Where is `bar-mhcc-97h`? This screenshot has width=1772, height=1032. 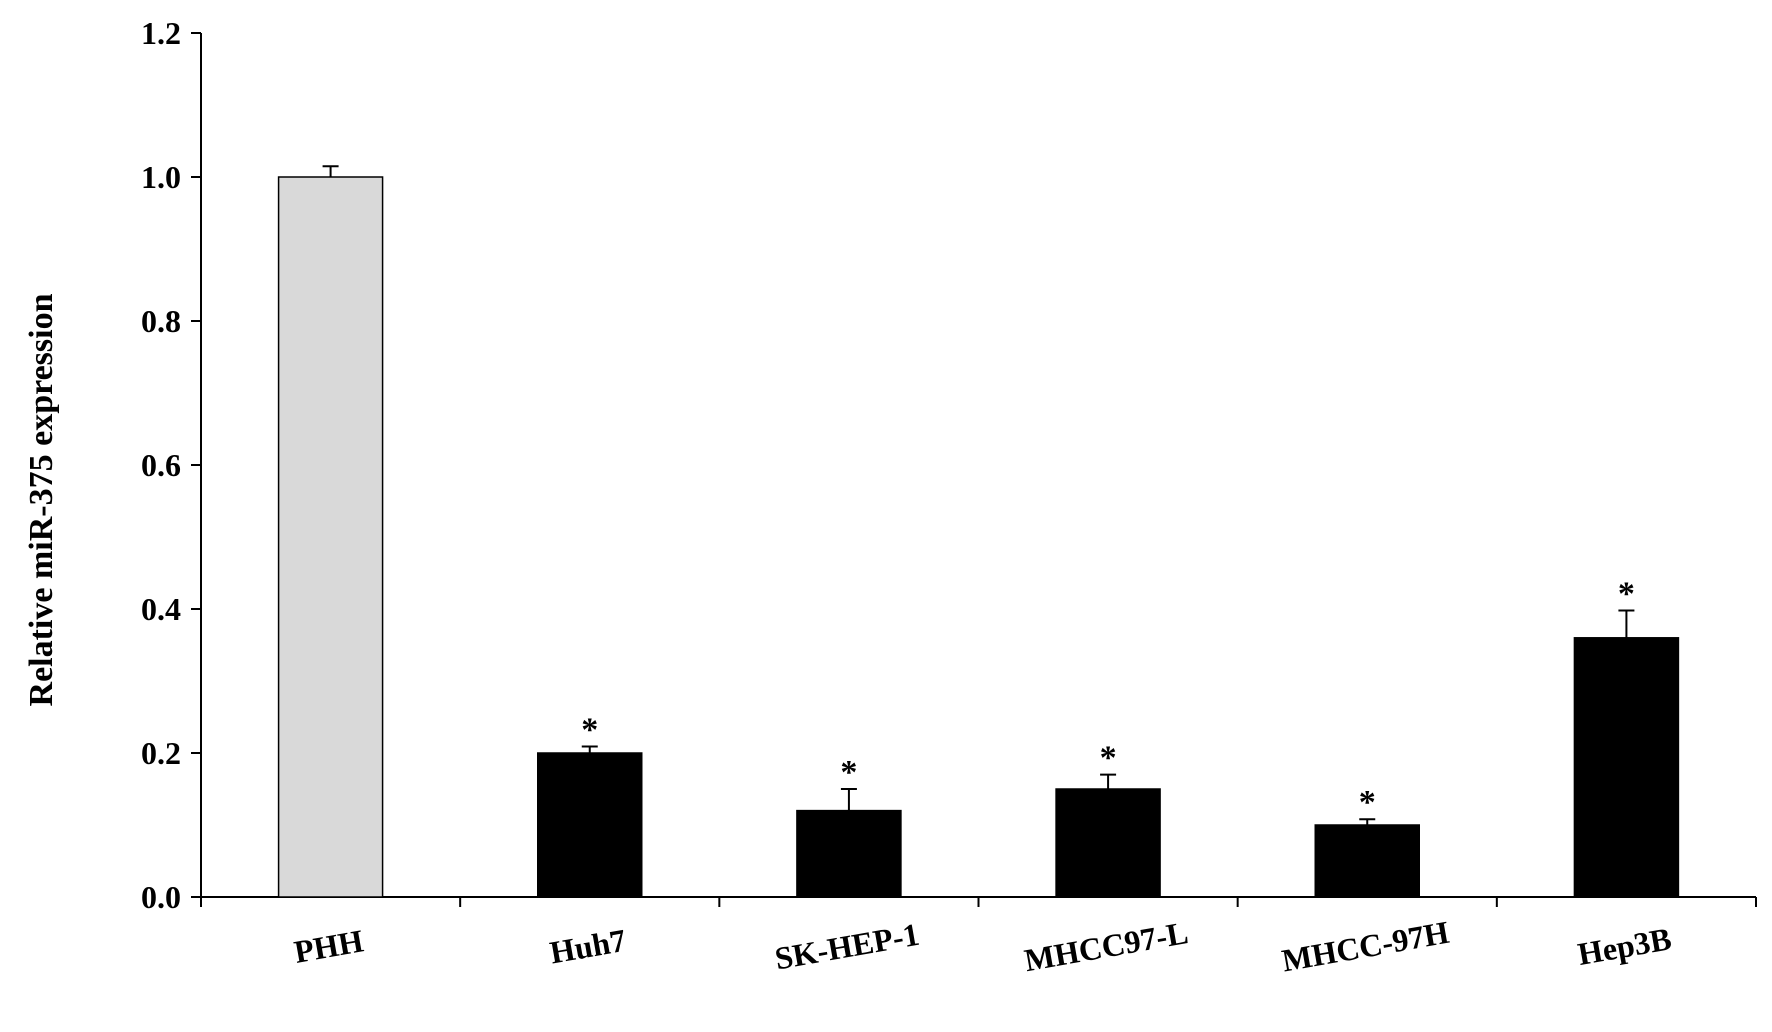 bar-mhcc-97h is located at coordinates (1367, 861).